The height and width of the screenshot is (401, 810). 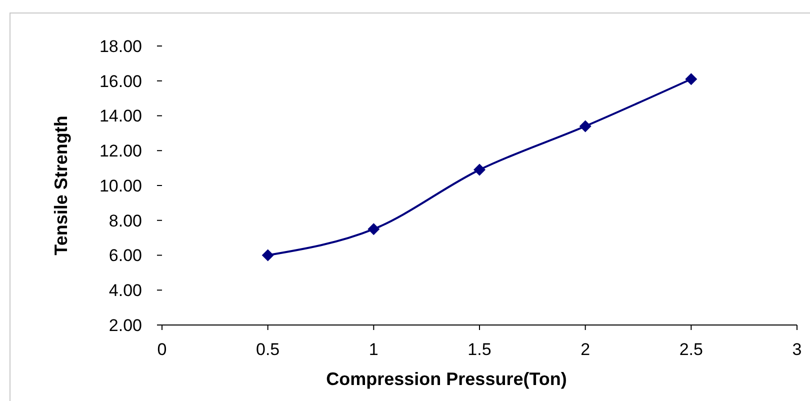 I want to click on y-tick-label: 18.00, so click(x=120, y=46).